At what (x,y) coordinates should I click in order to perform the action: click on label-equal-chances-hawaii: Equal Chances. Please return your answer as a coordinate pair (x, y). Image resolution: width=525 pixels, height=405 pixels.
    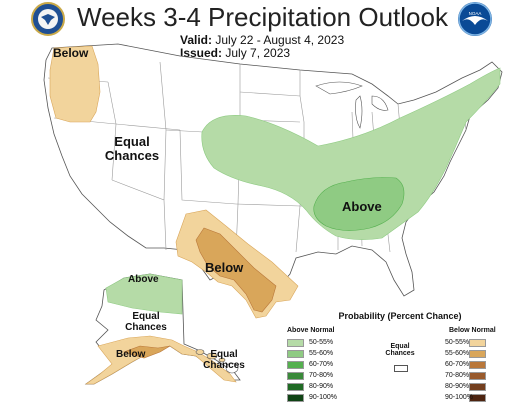
    Looking at the image, I should click on (224, 360).